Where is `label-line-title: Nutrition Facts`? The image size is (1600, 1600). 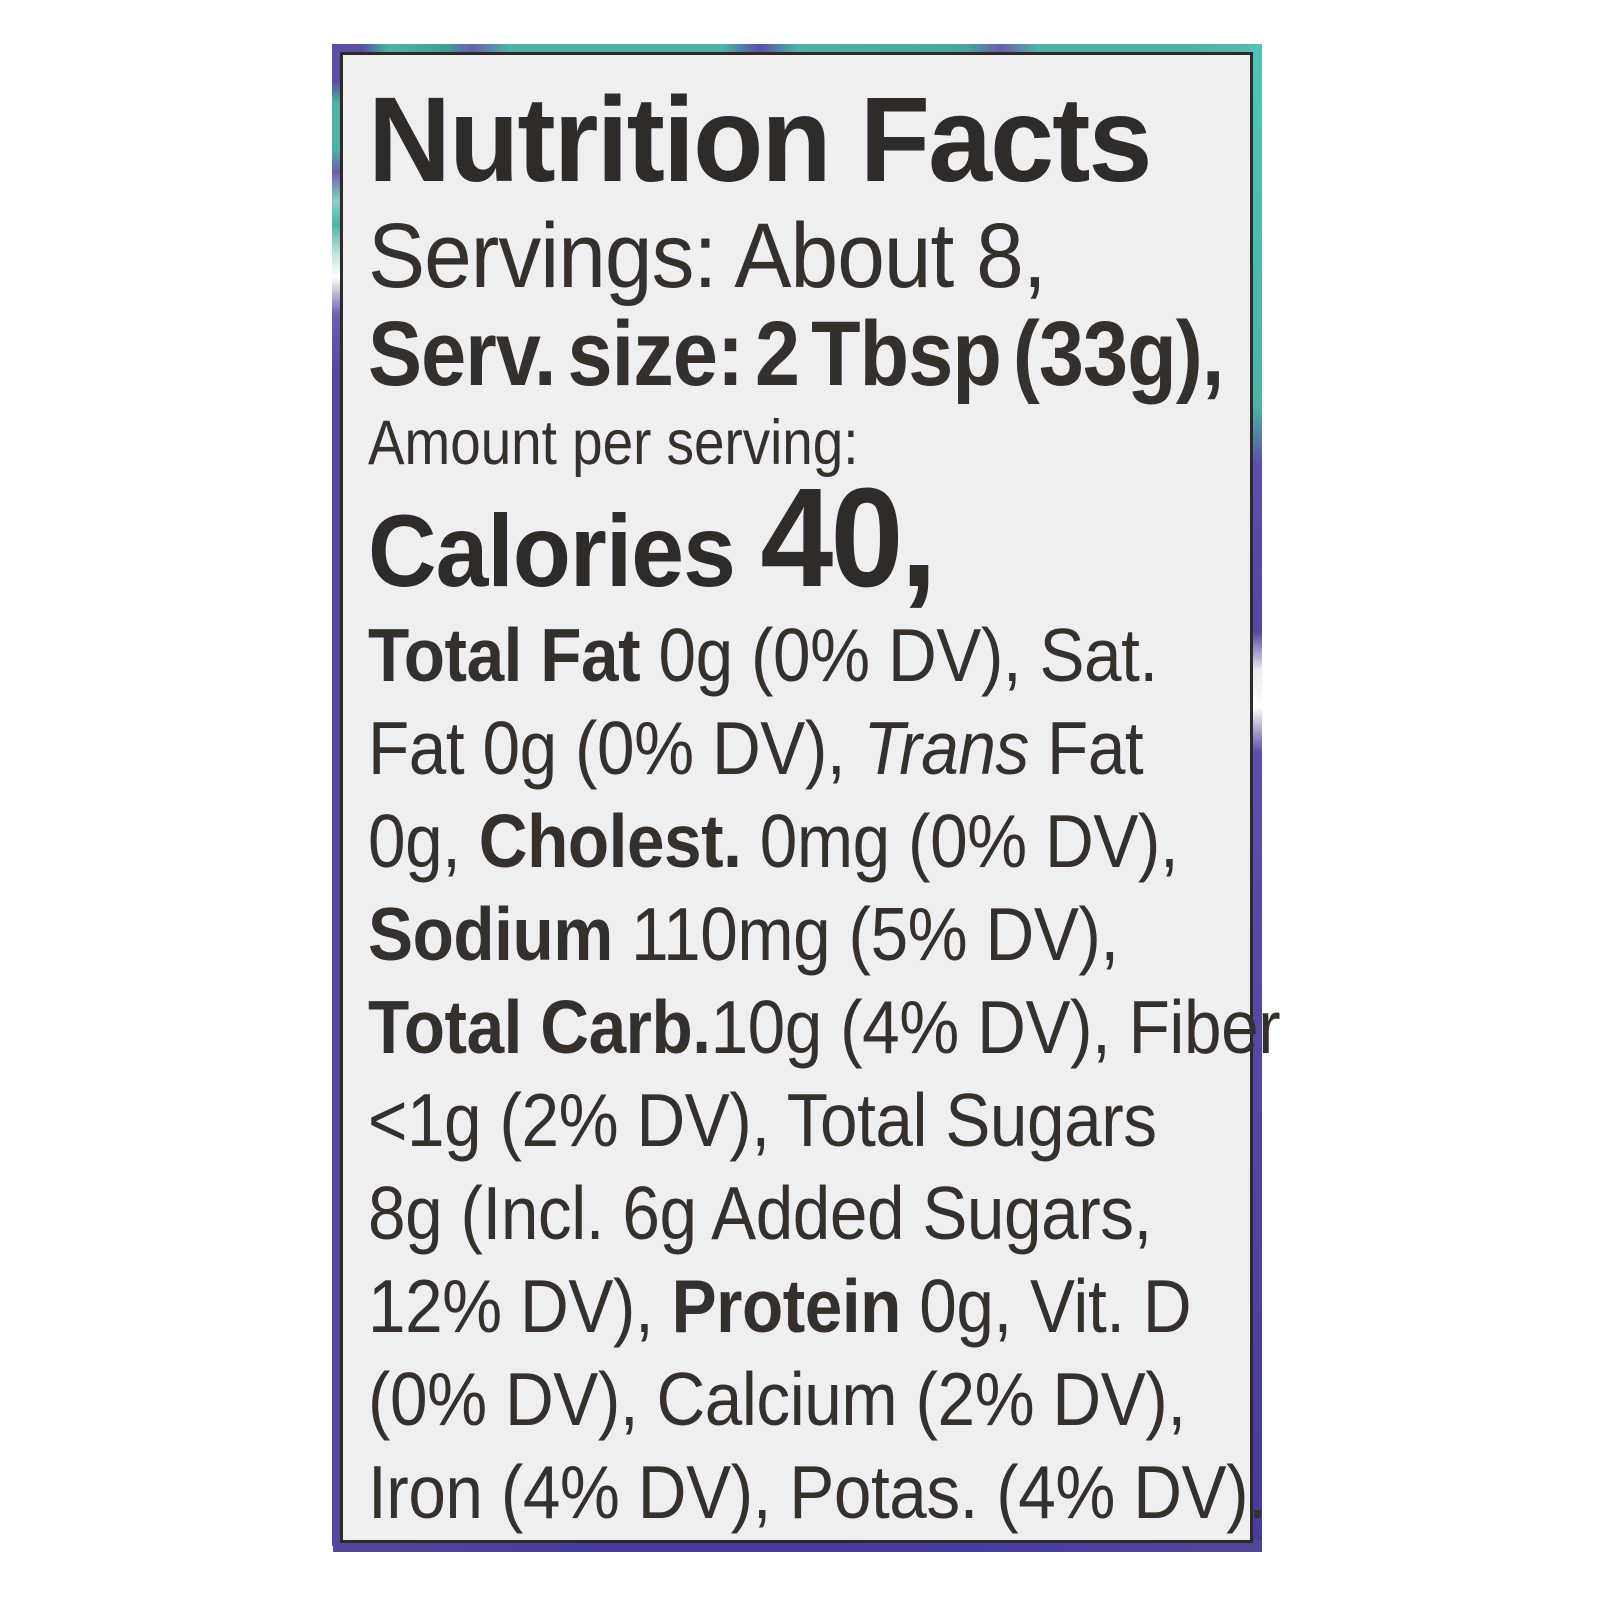 label-line-title: Nutrition Facts is located at coordinates (780, 139).